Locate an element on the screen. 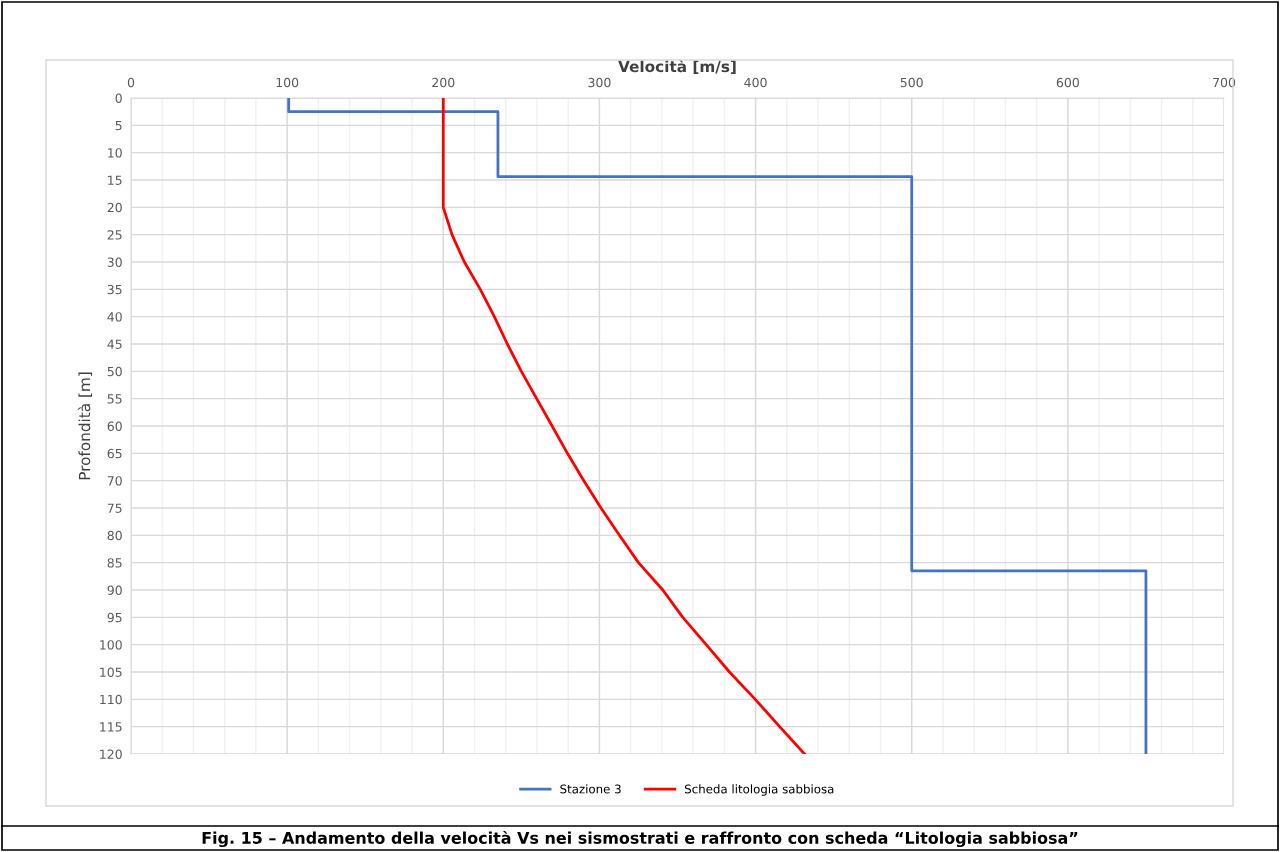  y-tick-label: 65 is located at coordinates (114, 453).